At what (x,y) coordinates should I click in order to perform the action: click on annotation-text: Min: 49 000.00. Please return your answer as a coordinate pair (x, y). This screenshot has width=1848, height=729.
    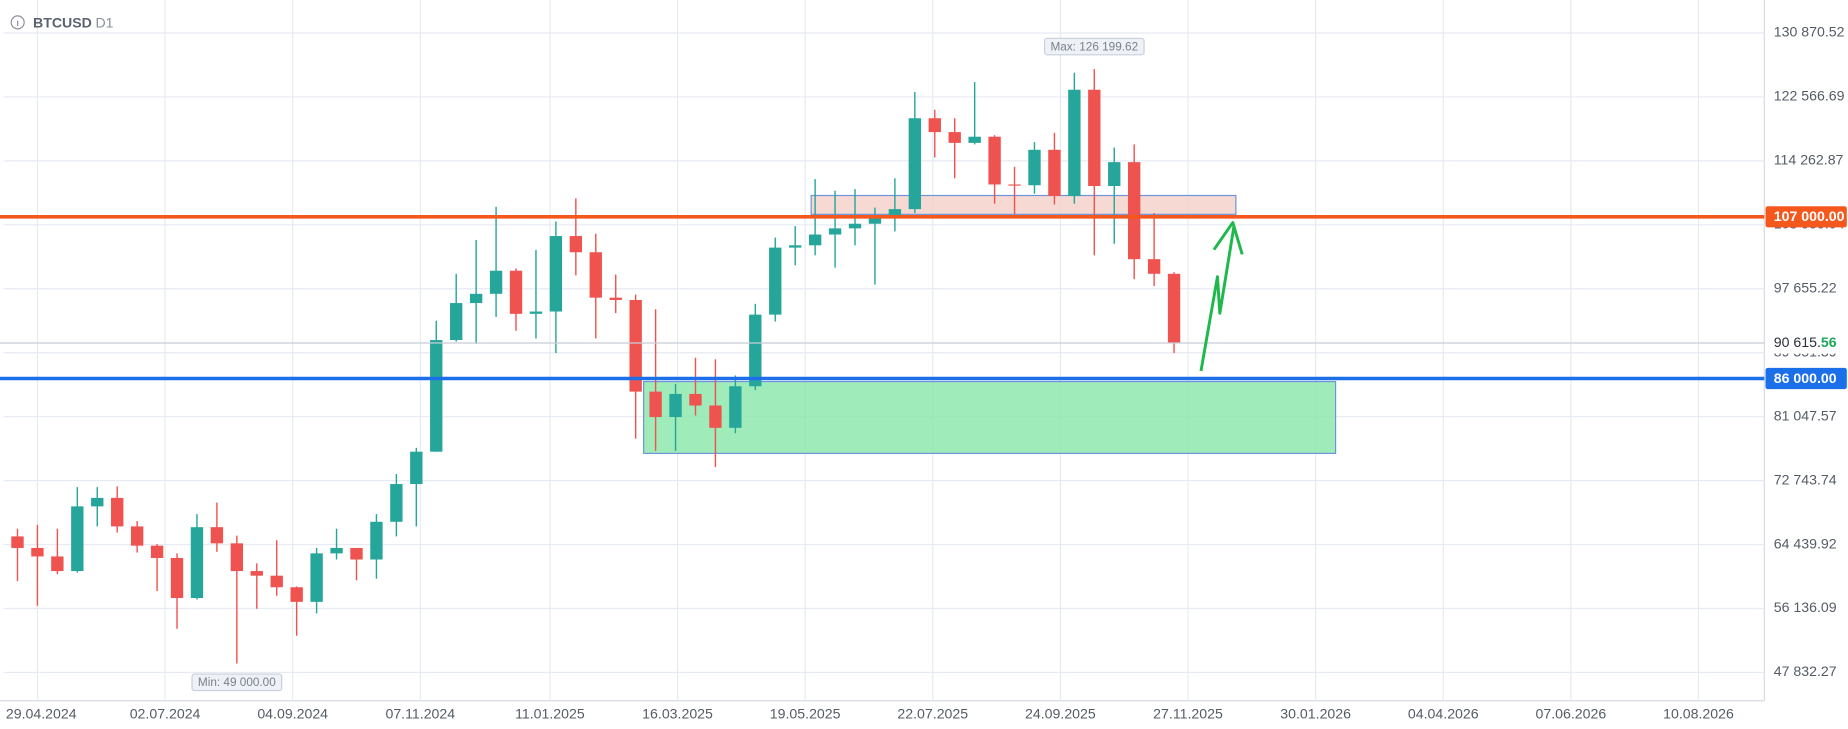
    Looking at the image, I should click on (237, 682).